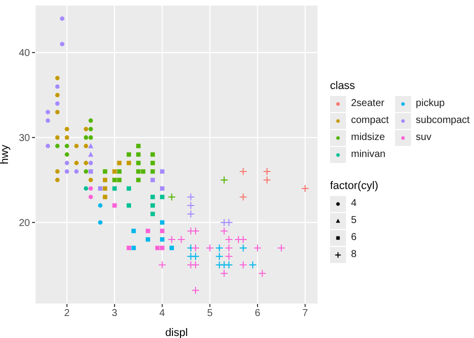  What do you see at coordinates (115, 314) in the screenshot?
I see `x-tick-label: 3` at bounding box center [115, 314].